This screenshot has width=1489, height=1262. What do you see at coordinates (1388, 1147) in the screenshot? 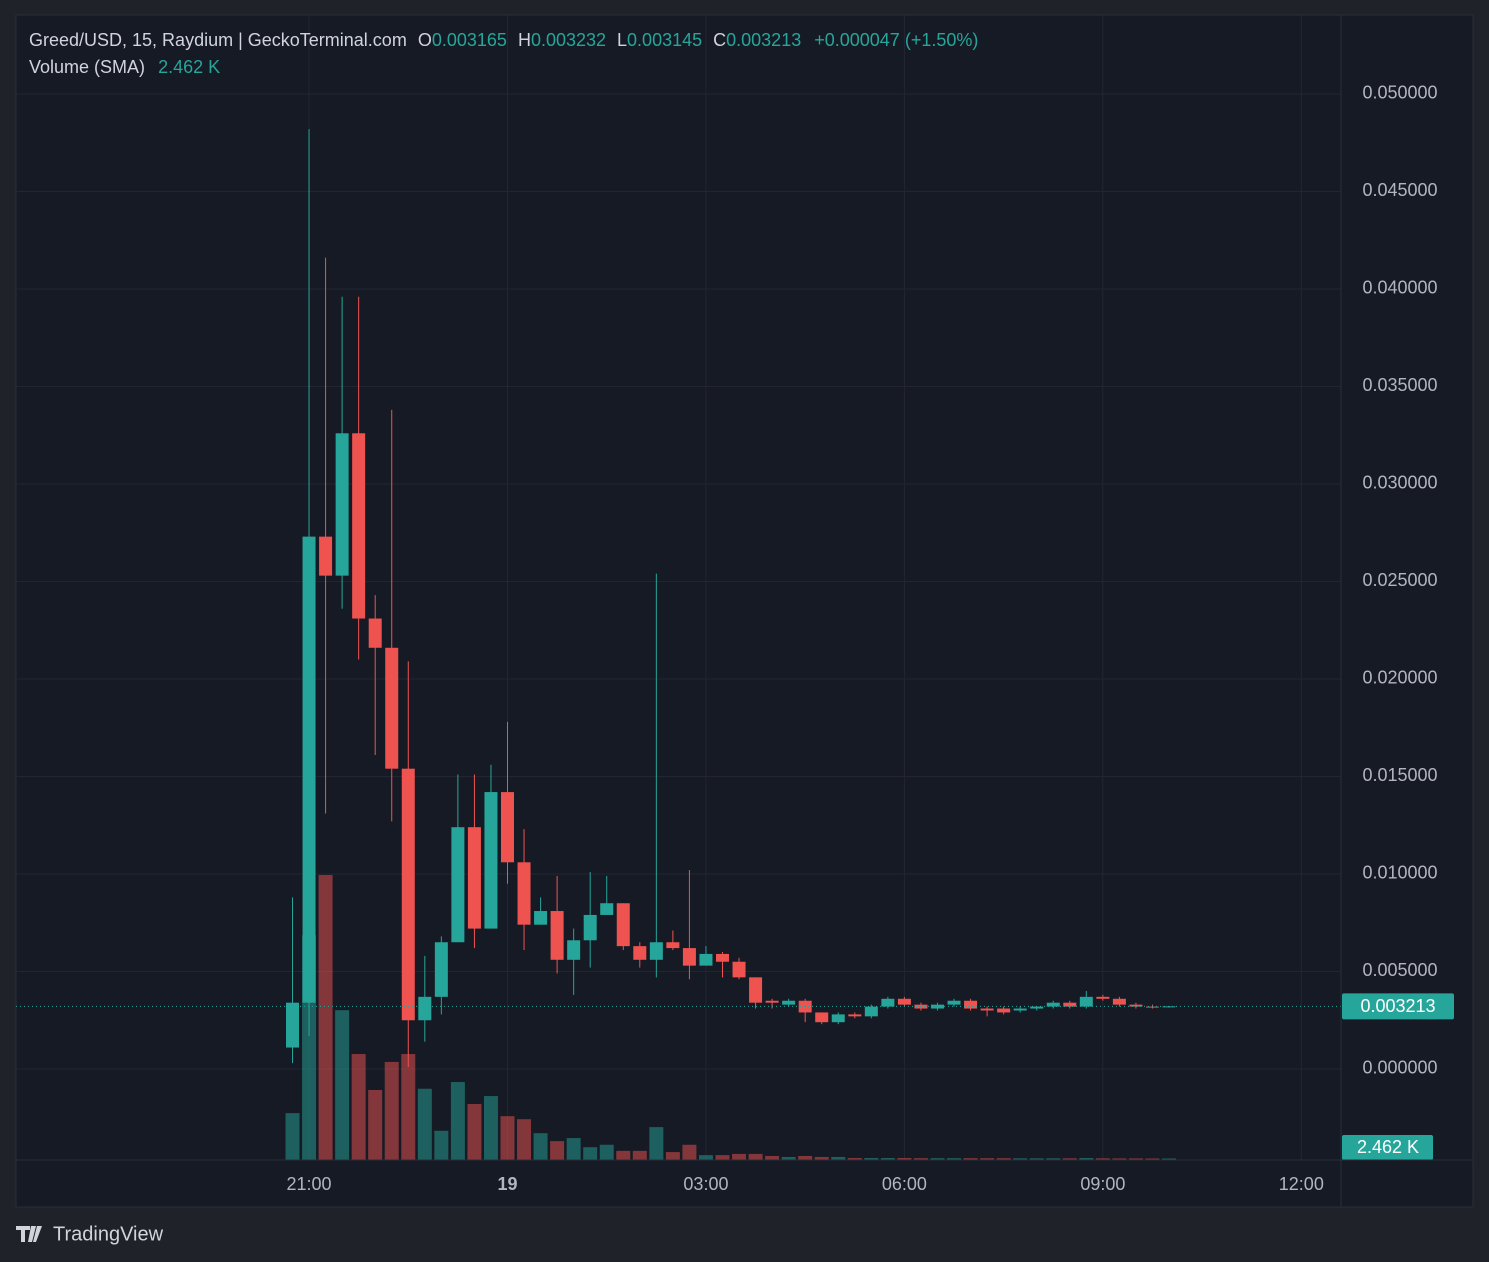
I see `volume-value-label: 2.462 K` at bounding box center [1388, 1147].